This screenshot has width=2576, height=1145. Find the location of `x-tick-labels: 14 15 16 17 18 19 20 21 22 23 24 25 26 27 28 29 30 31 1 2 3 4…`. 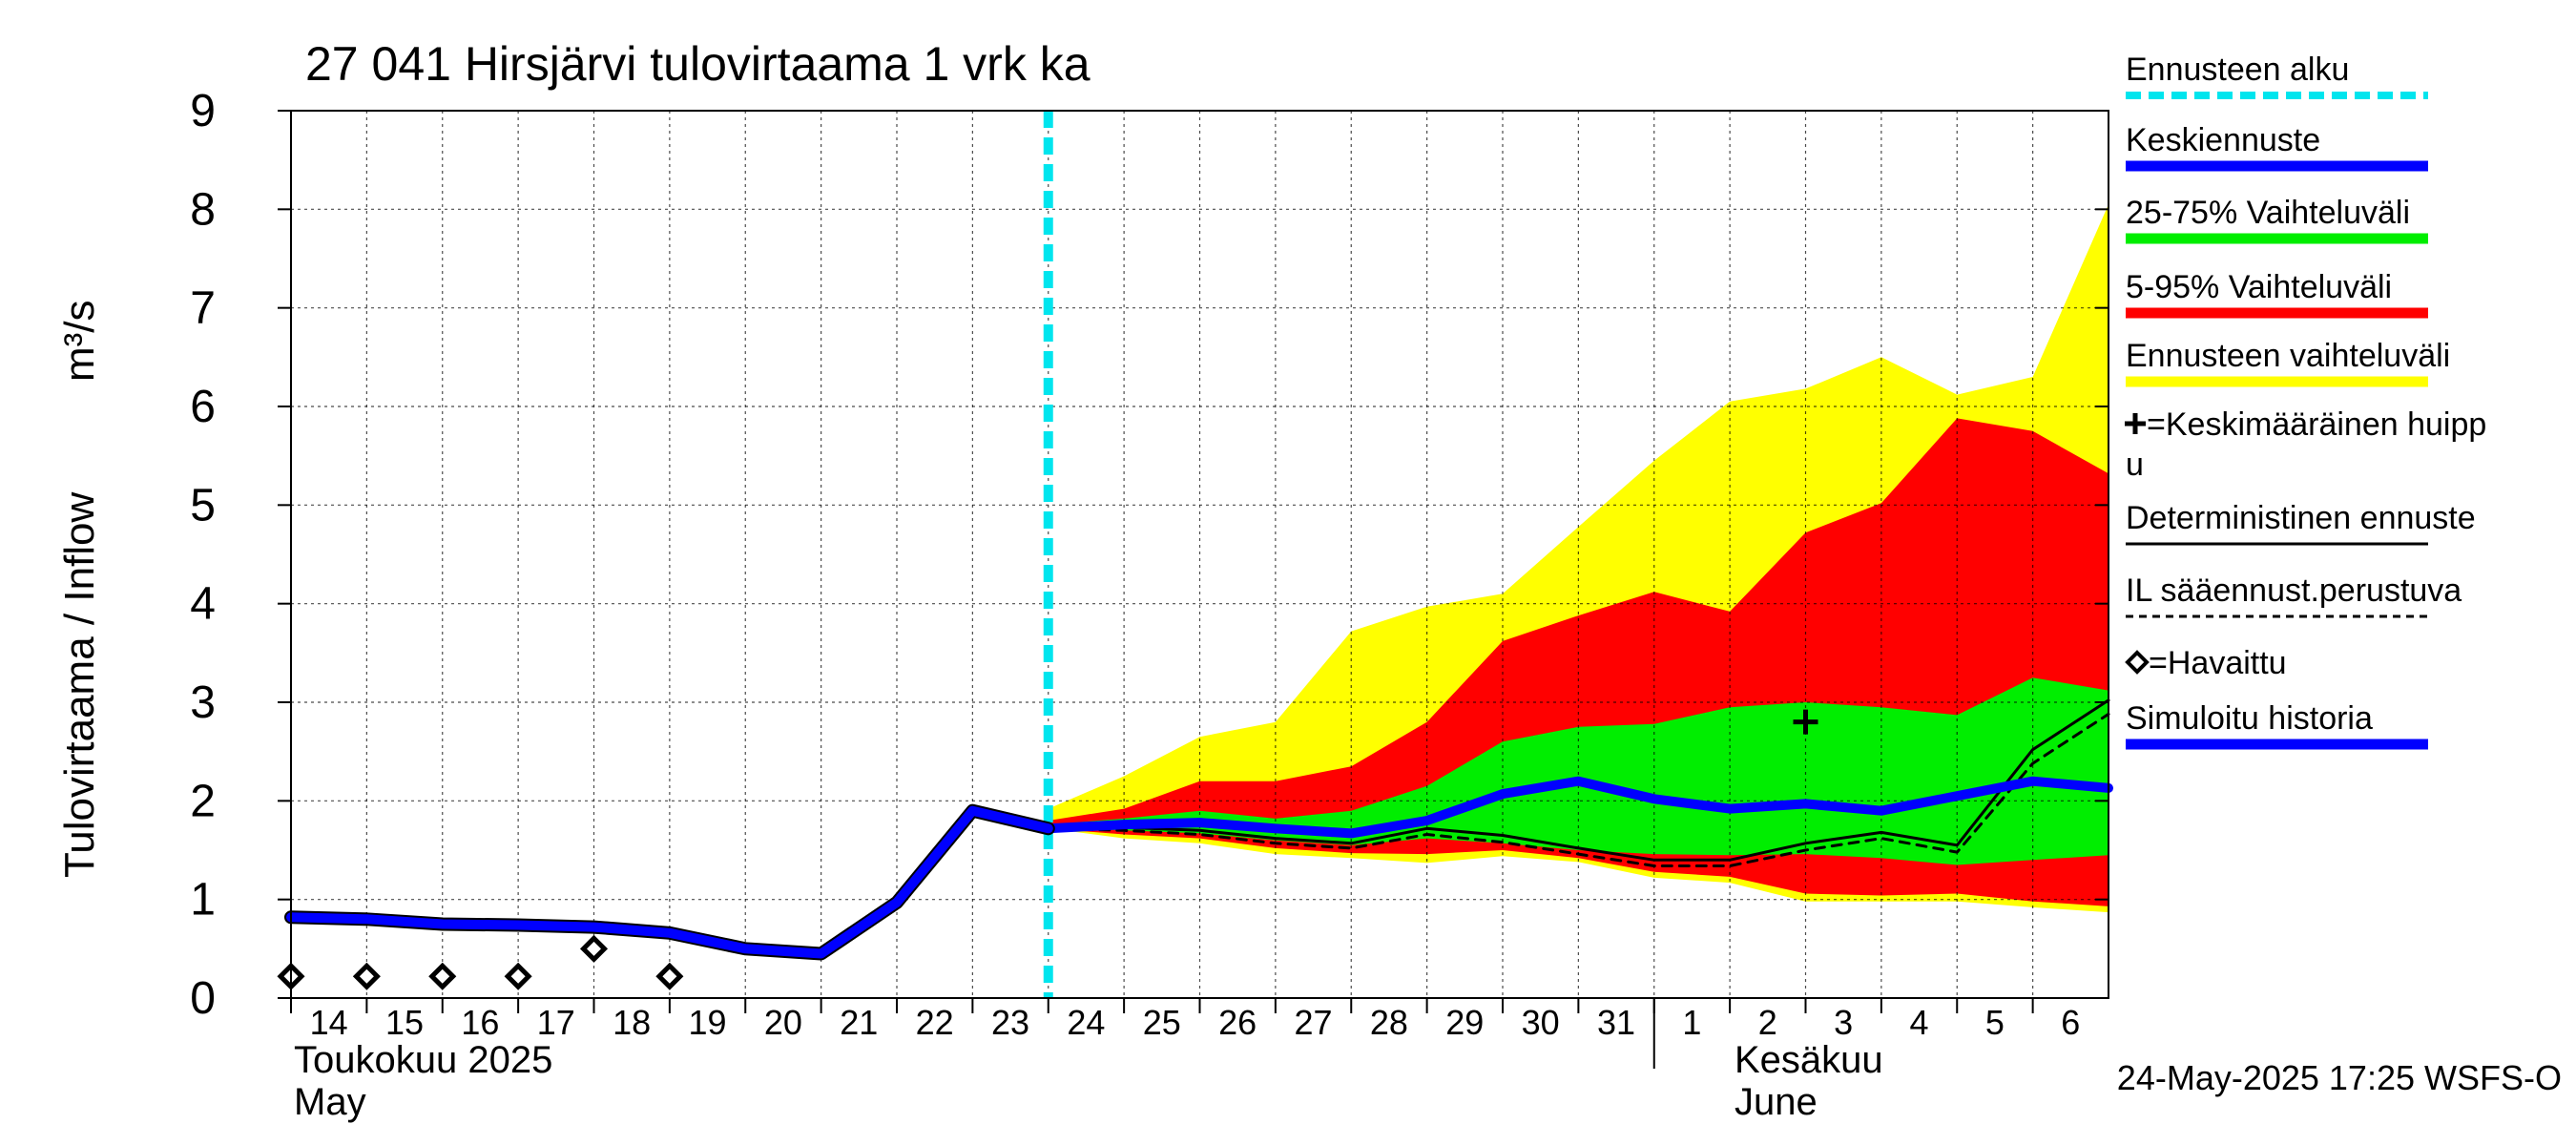

x-tick-labels: 14 15 16 17 18 19 20 21 22 23 24 25 26 27 28 29 30 31 1 2 3 4… is located at coordinates (1195, 1022).